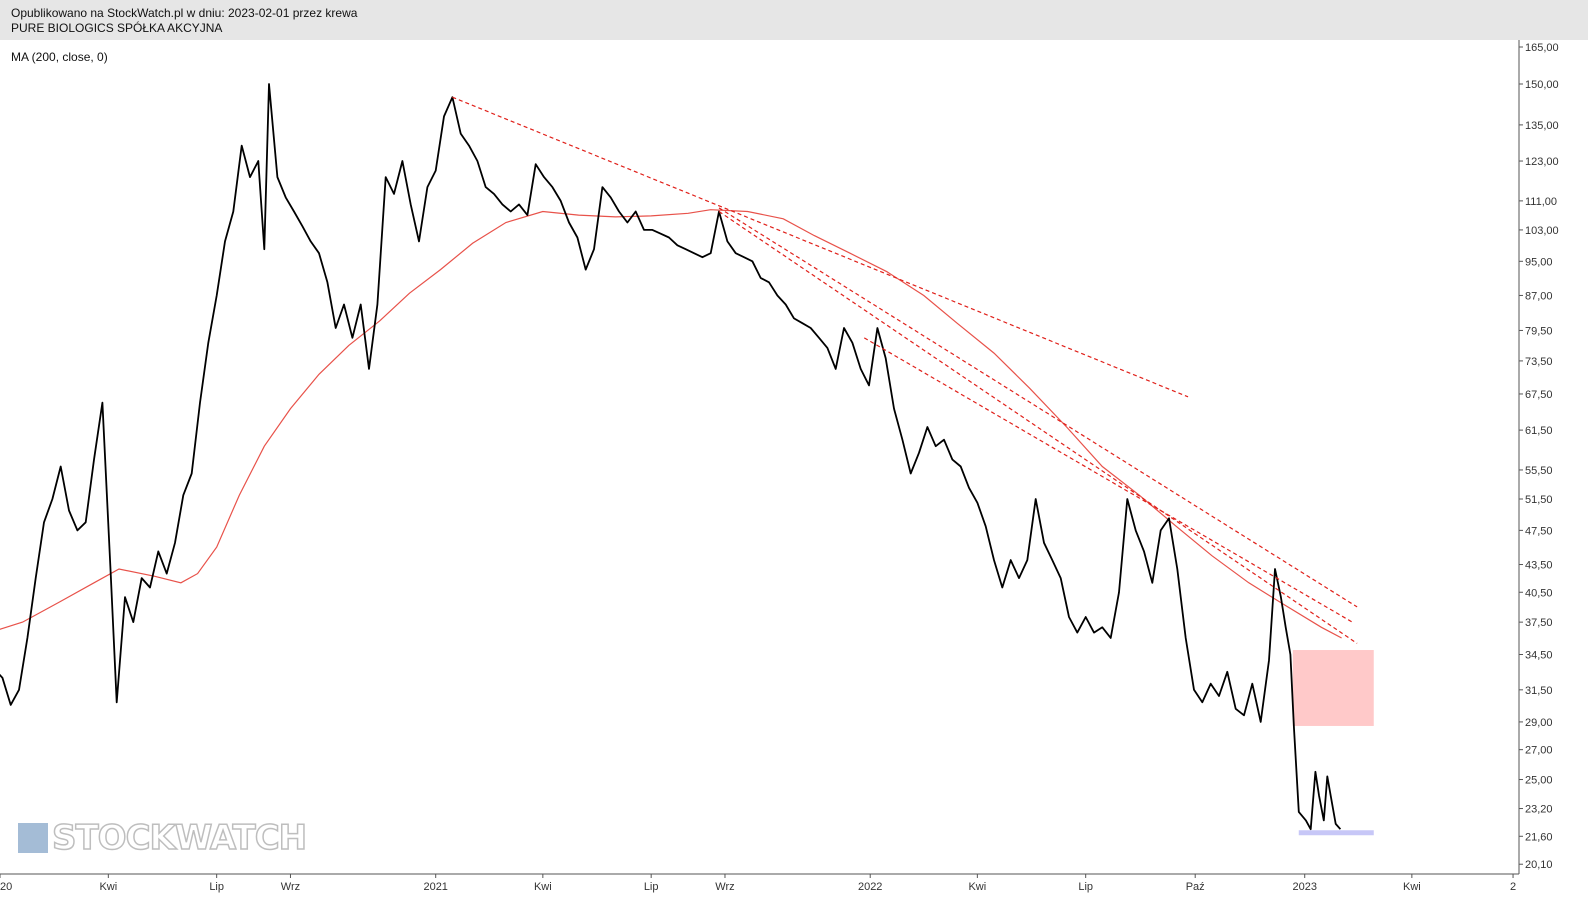 The image size is (1588, 904). Describe the element at coordinates (1539, 623) in the screenshot. I see `y-tick-label-17: 37,50` at that location.